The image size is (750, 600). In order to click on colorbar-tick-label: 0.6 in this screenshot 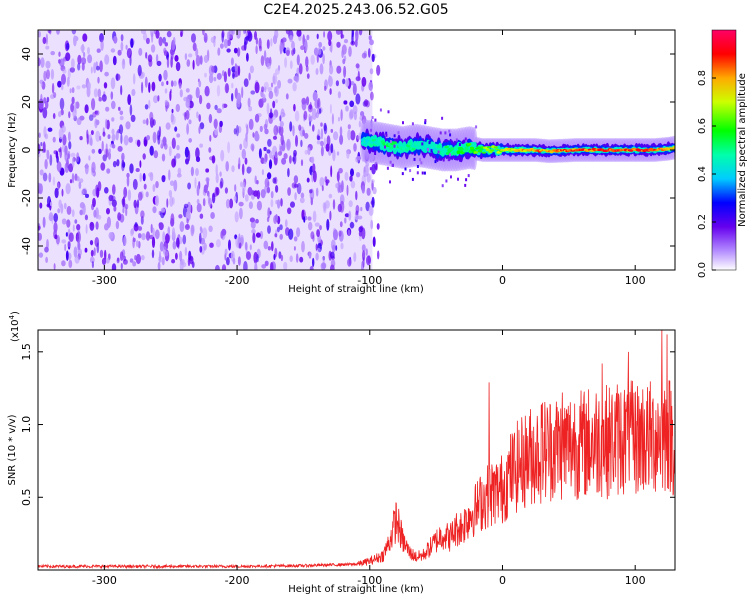, I will do `click(702, 126)`.